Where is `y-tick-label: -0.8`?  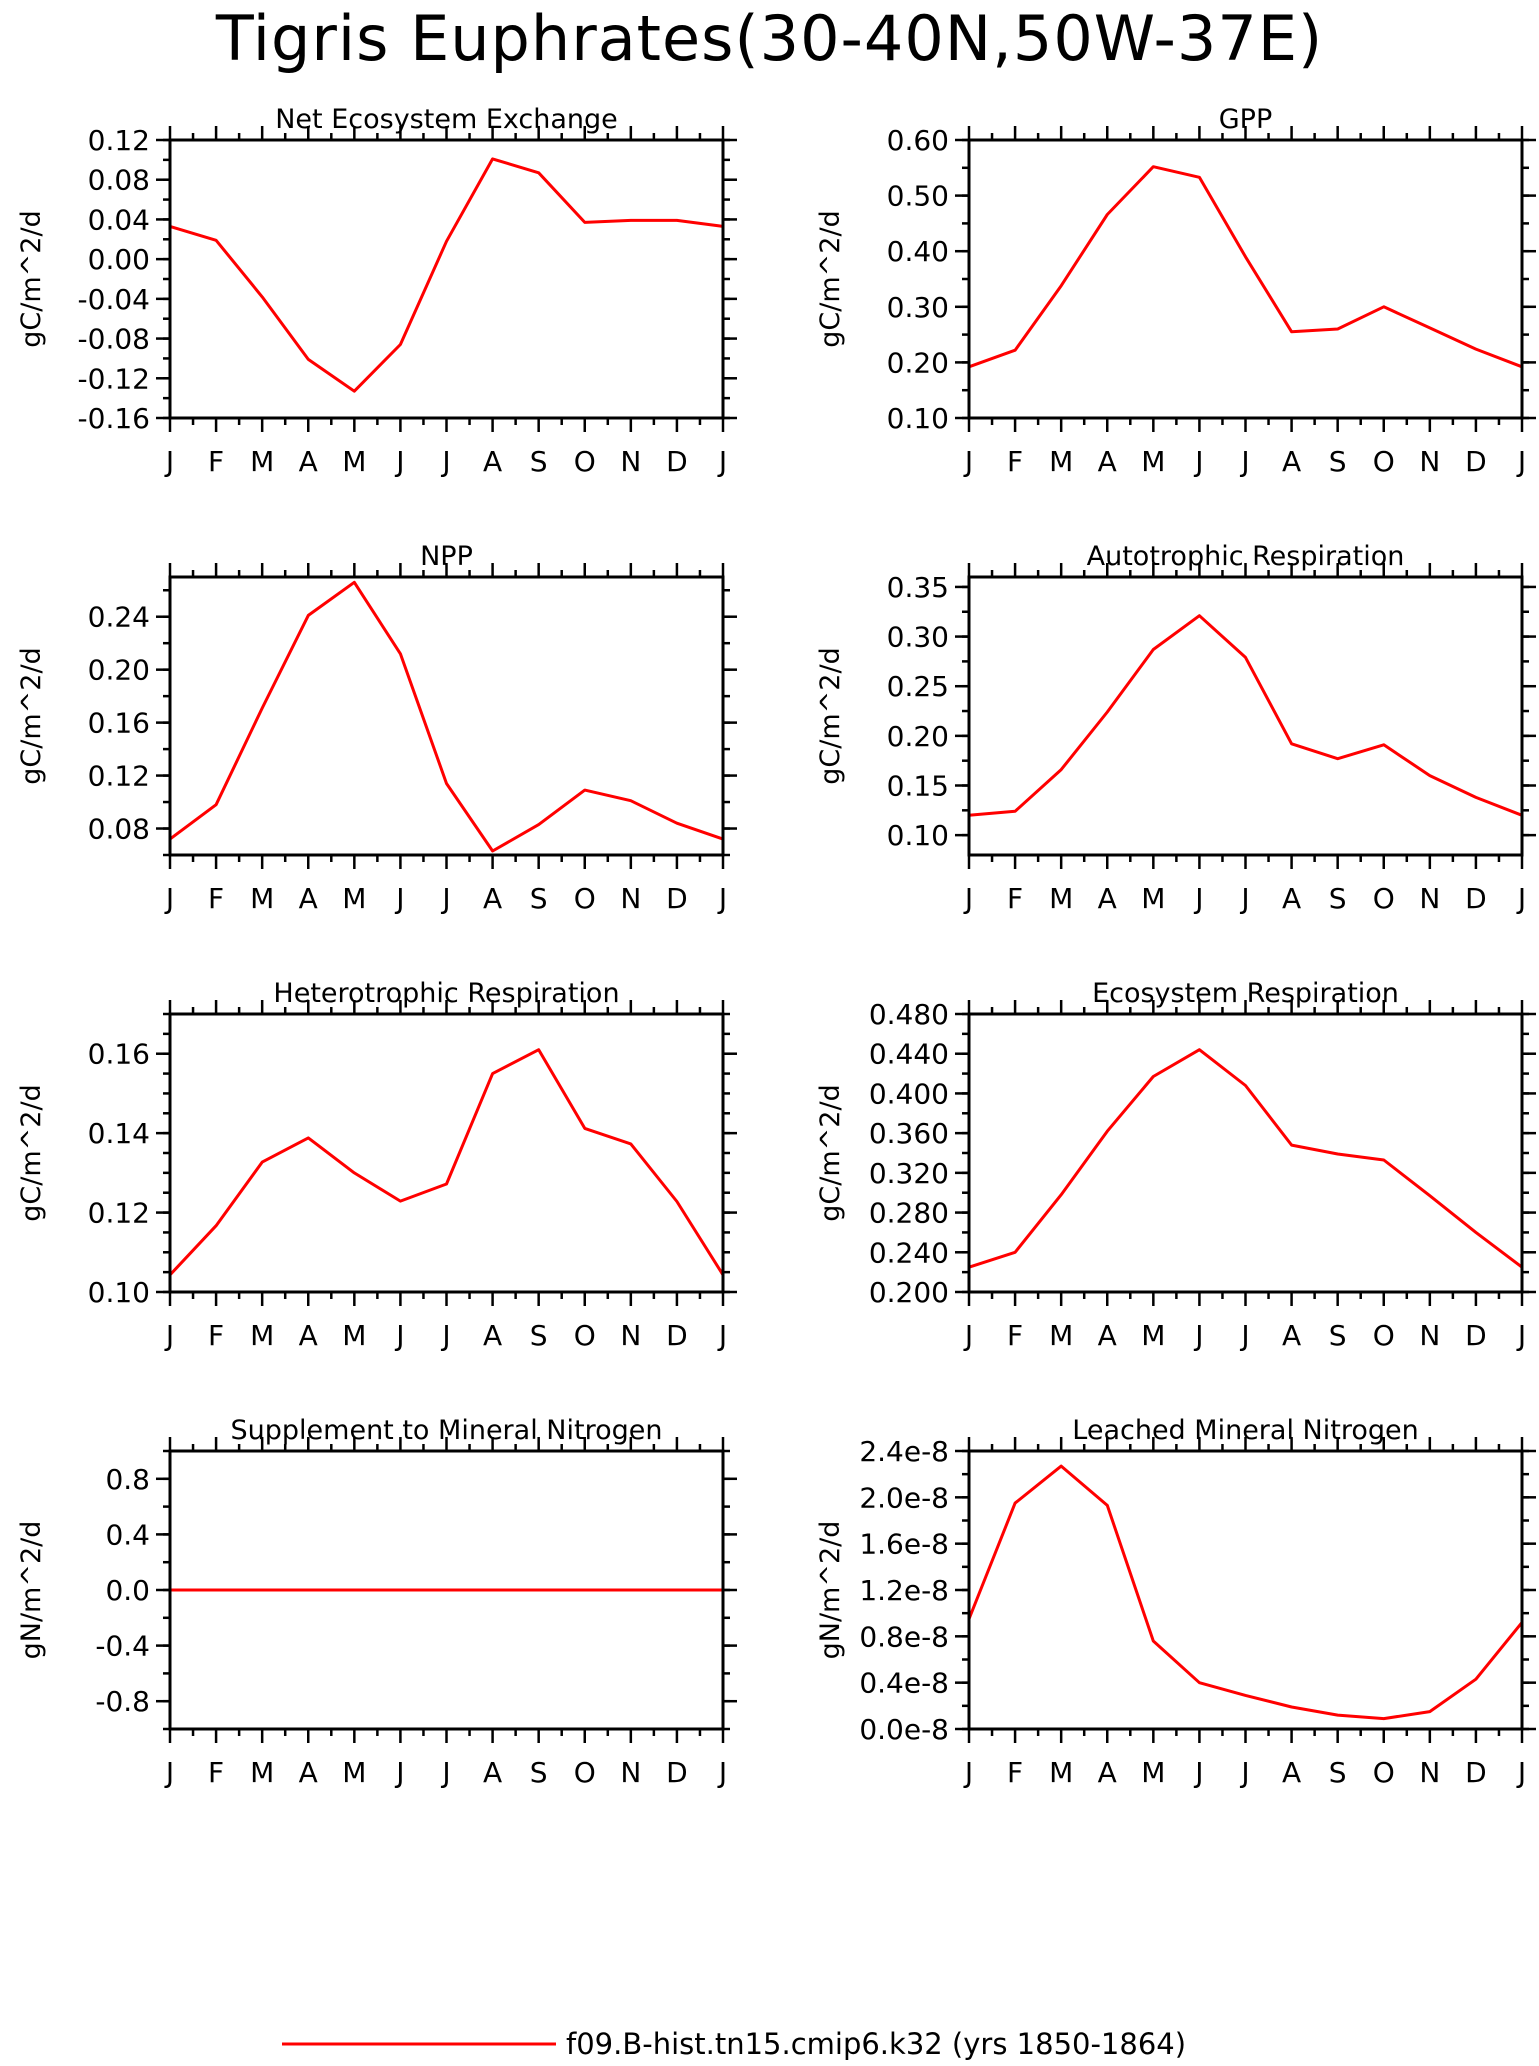
y-tick-label: -0.8 is located at coordinates (122, 1701).